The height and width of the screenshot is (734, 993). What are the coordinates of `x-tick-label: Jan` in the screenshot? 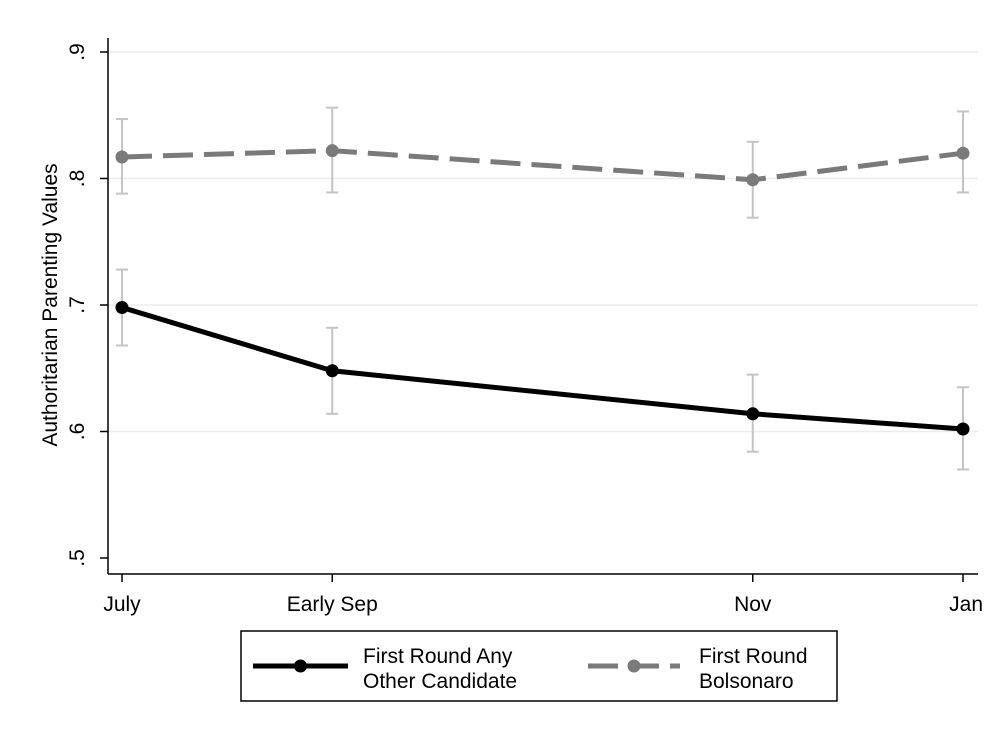 It's located at (966, 604).